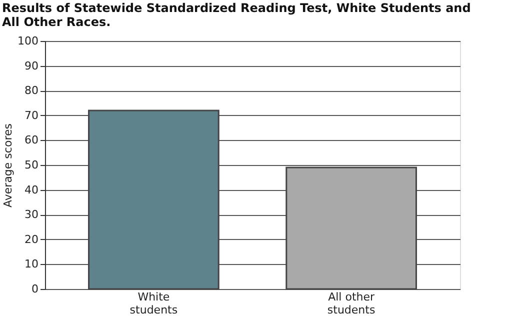 The width and height of the screenshot is (510, 330). Describe the element at coordinates (31, 165) in the screenshot. I see `y-tick-label: 50` at that location.